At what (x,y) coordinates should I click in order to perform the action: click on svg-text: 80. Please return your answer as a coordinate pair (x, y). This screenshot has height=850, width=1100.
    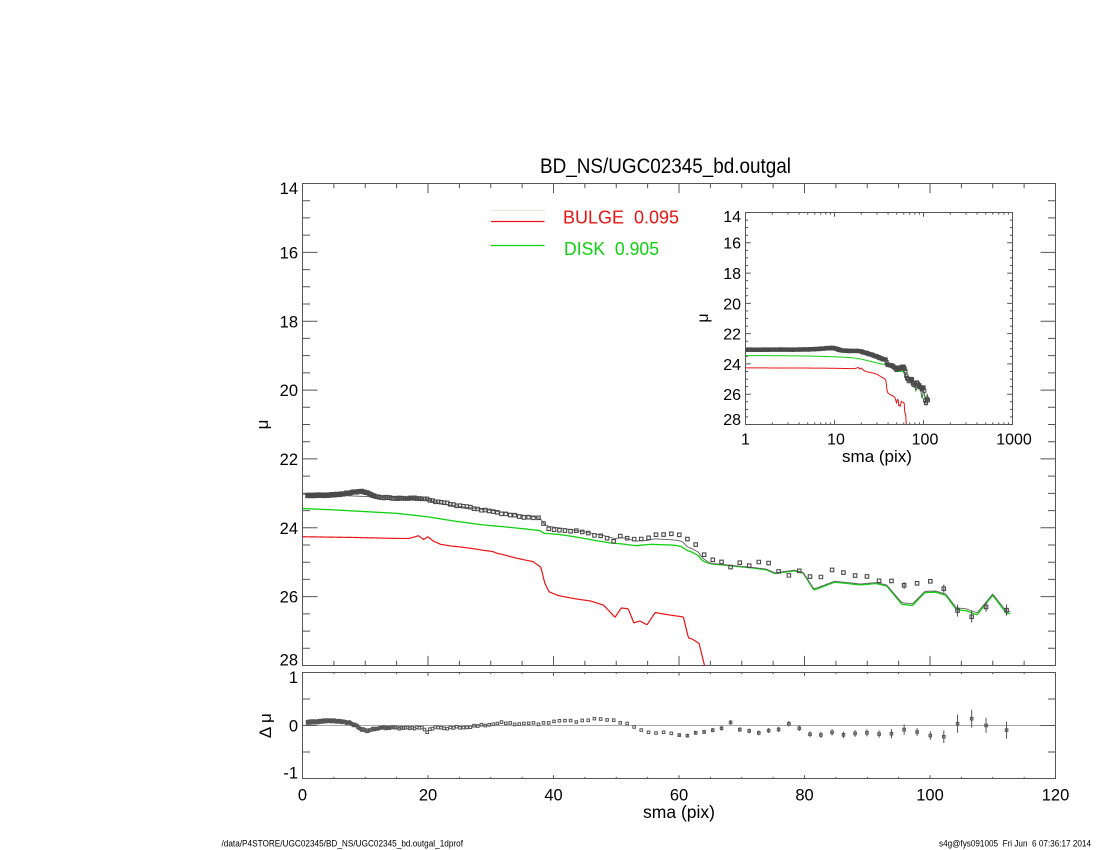
    Looking at the image, I should click on (804, 796).